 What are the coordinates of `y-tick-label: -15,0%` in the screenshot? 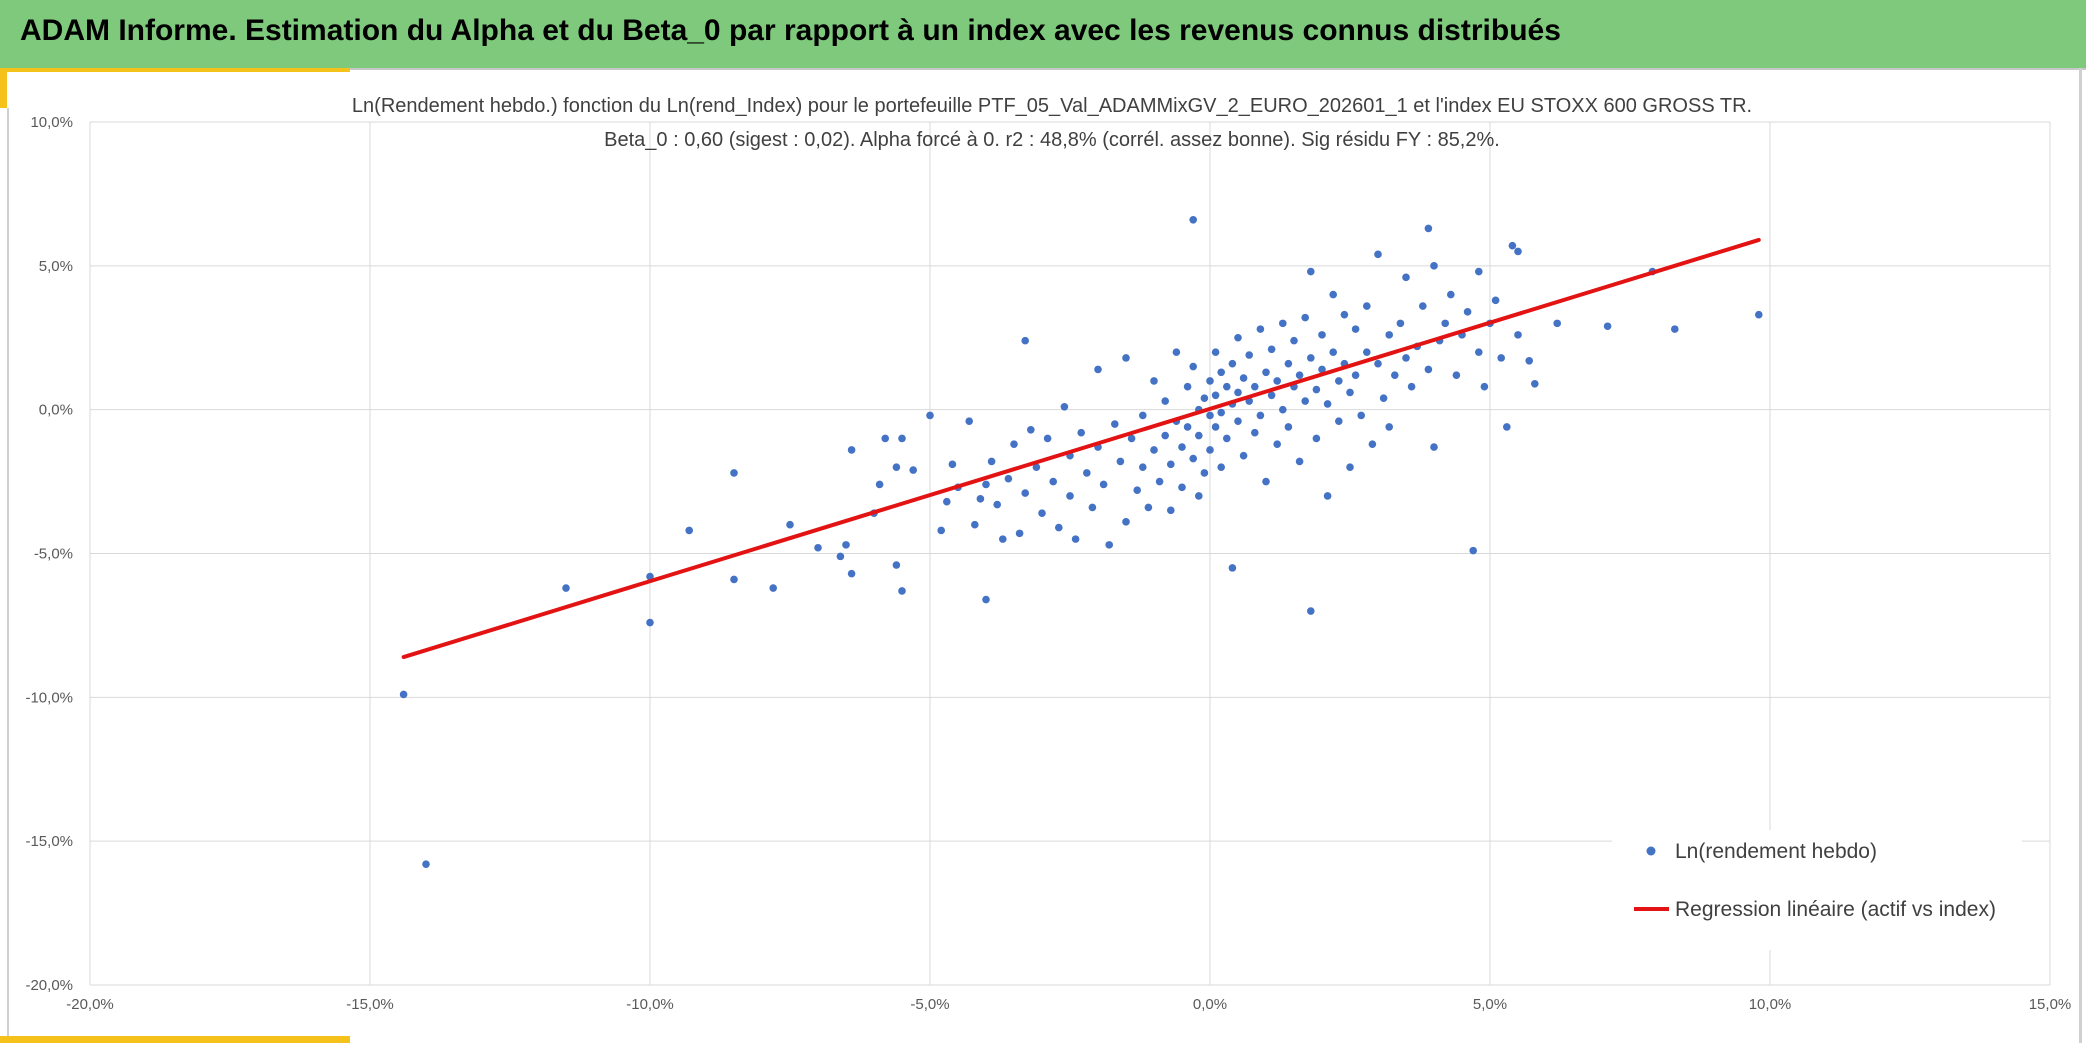 It's located at (49, 841).